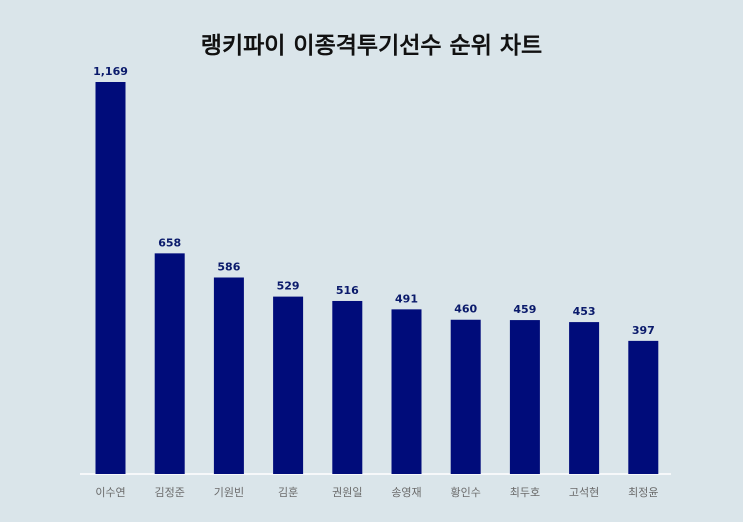 The height and width of the screenshot is (522, 743). What do you see at coordinates (347, 290) in the screenshot?
I see `bar-value-label: 516` at bounding box center [347, 290].